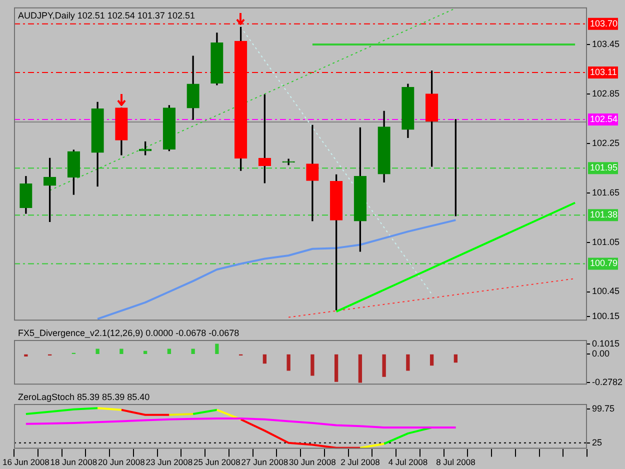 The width and height of the screenshot is (625, 469). I want to click on x-tick-label: 20 Jun 2008, so click(122, 462).